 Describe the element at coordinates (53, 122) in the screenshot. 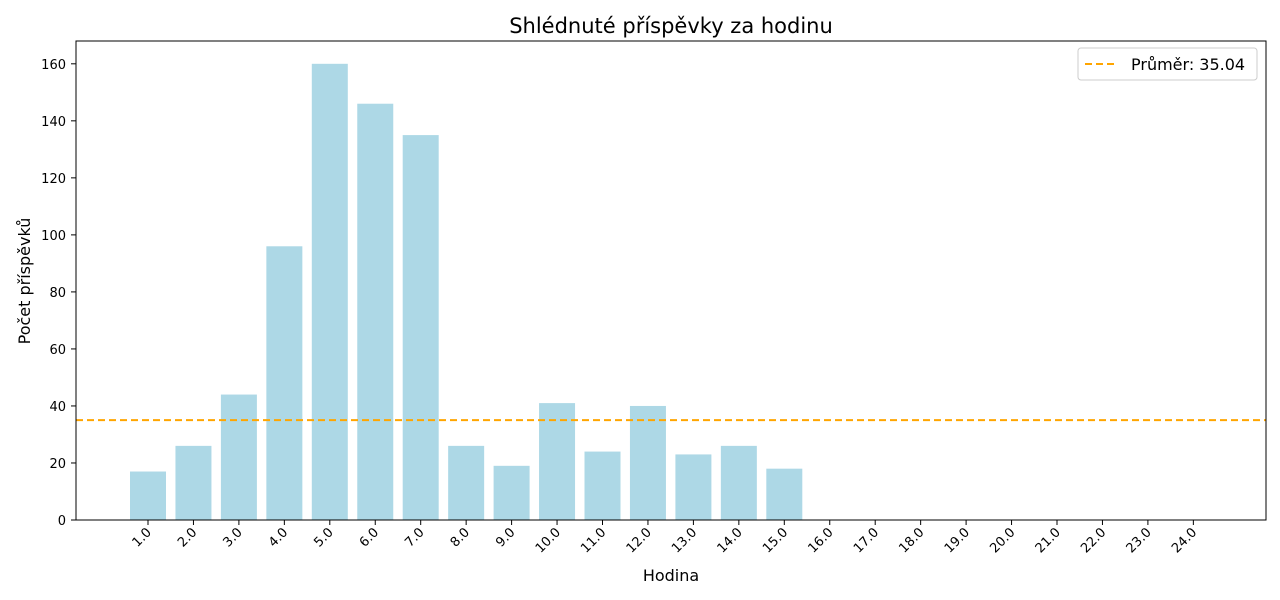

I see `y-tick-label: 140` at that location.